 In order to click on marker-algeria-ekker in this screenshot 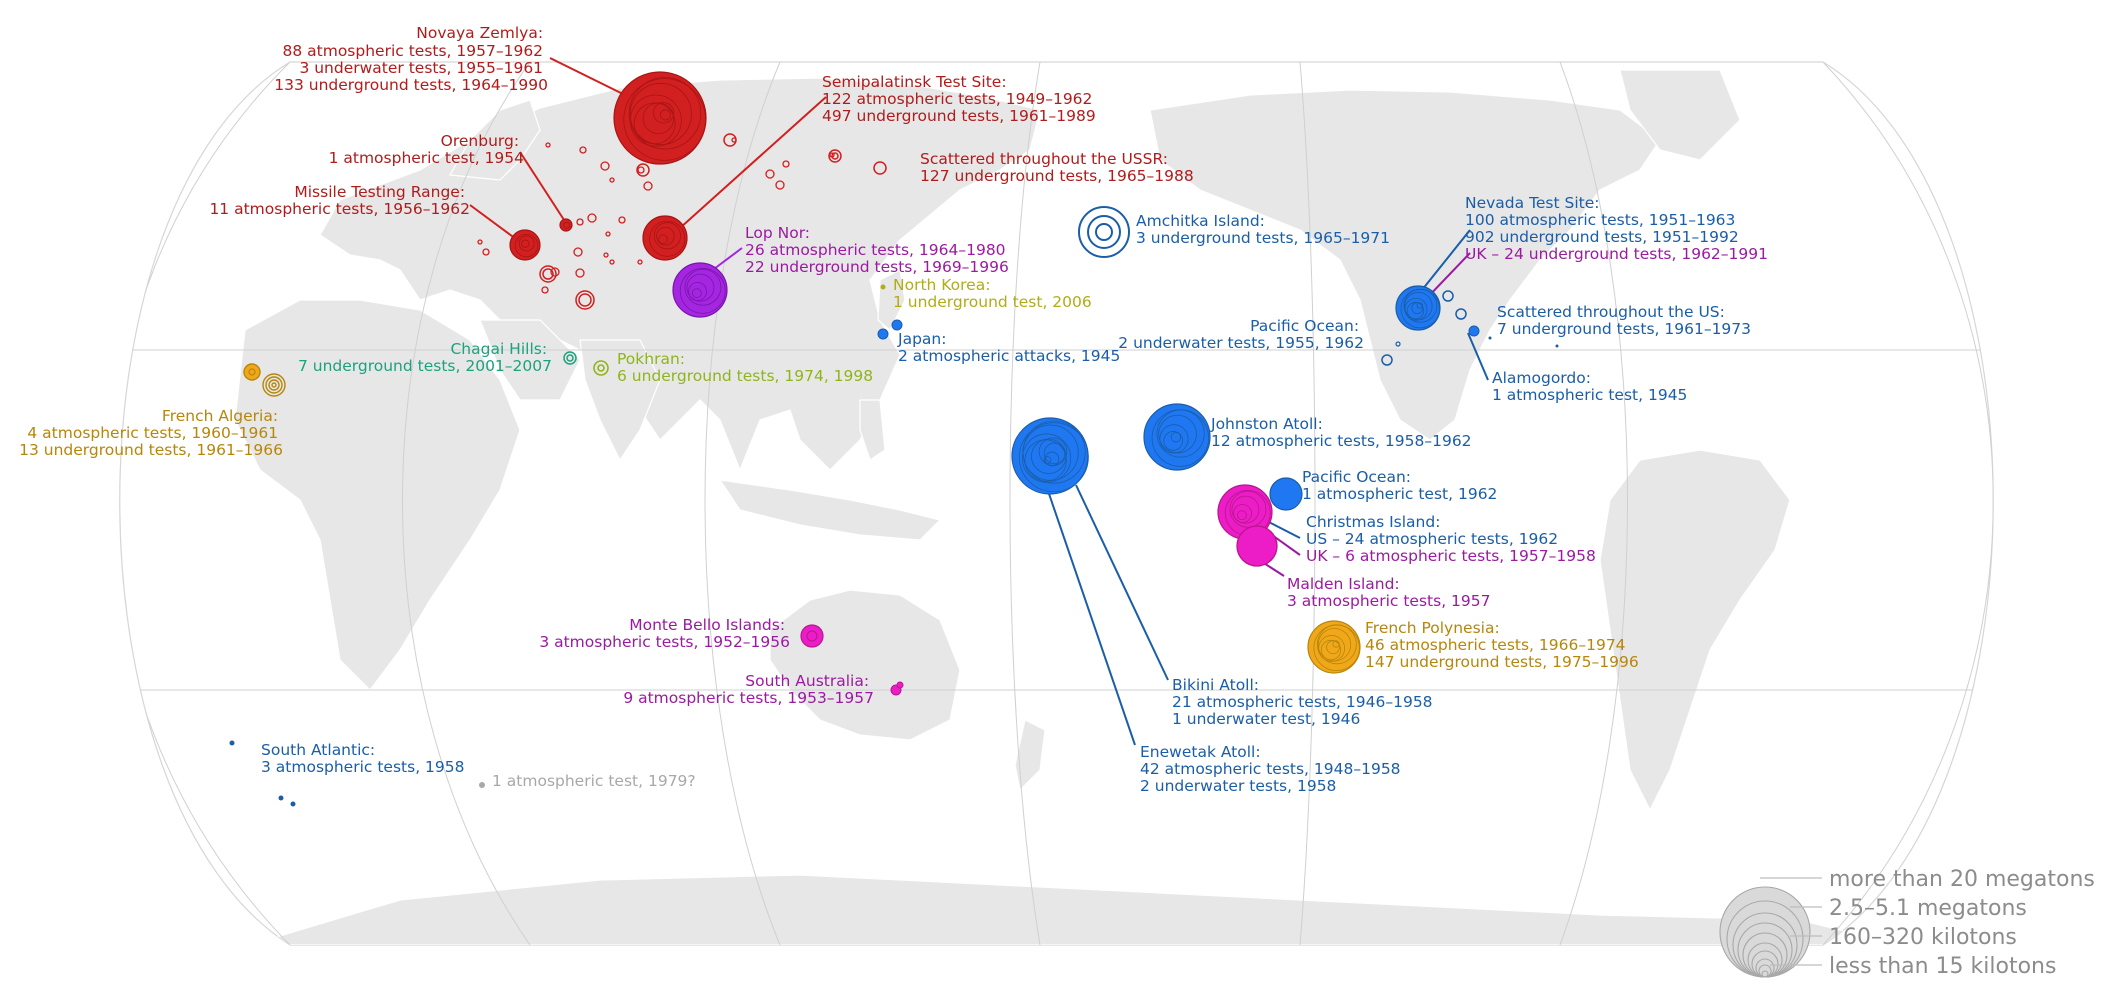, I will do `click(274, 385)`.